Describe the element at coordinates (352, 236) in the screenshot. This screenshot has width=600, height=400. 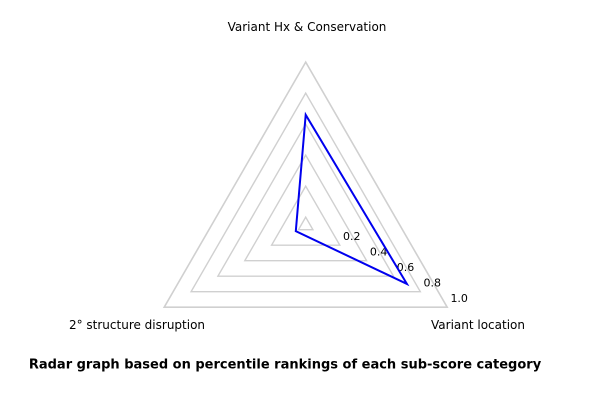
I see `radial-tick-label: 0.2` at that location.